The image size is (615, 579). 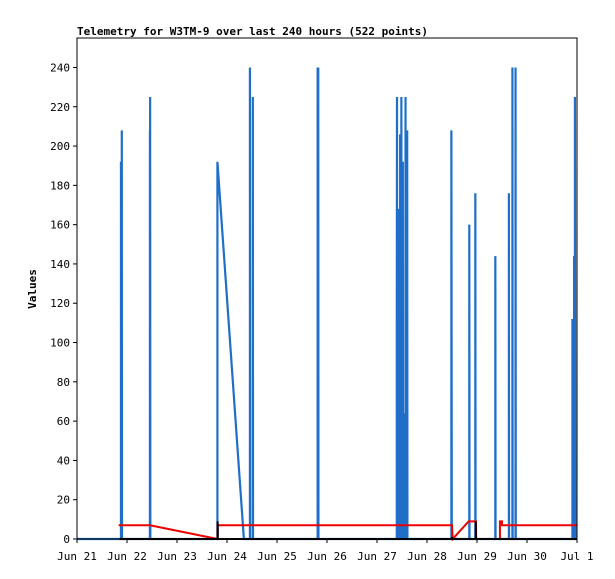 What do you see at coordinates (60, 264) in the screenshot?
I see `y-tick-label: 140` at bounding box center [60, 264].